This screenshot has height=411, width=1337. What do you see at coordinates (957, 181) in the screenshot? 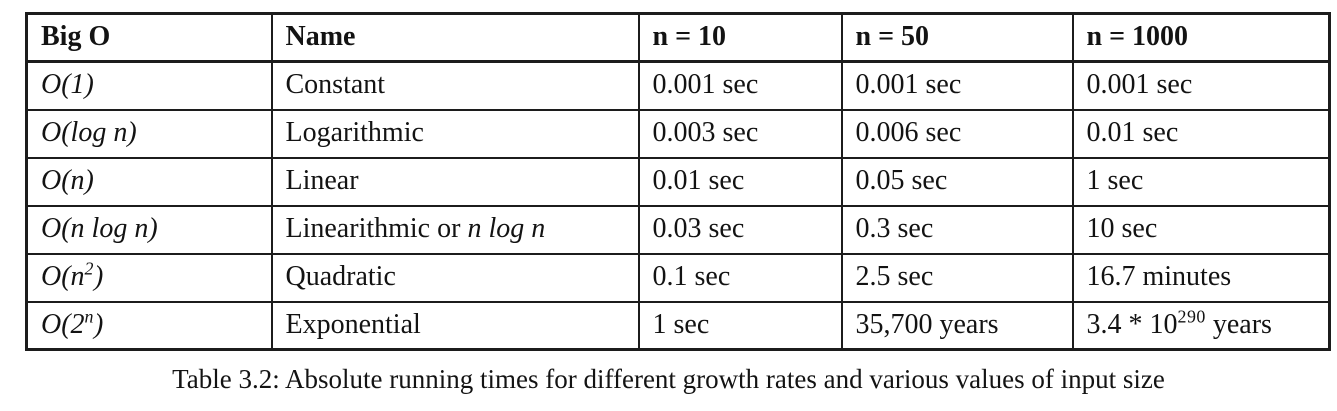
I see `n50-cell: 0.05 sec` at bounding box center [957, 181].